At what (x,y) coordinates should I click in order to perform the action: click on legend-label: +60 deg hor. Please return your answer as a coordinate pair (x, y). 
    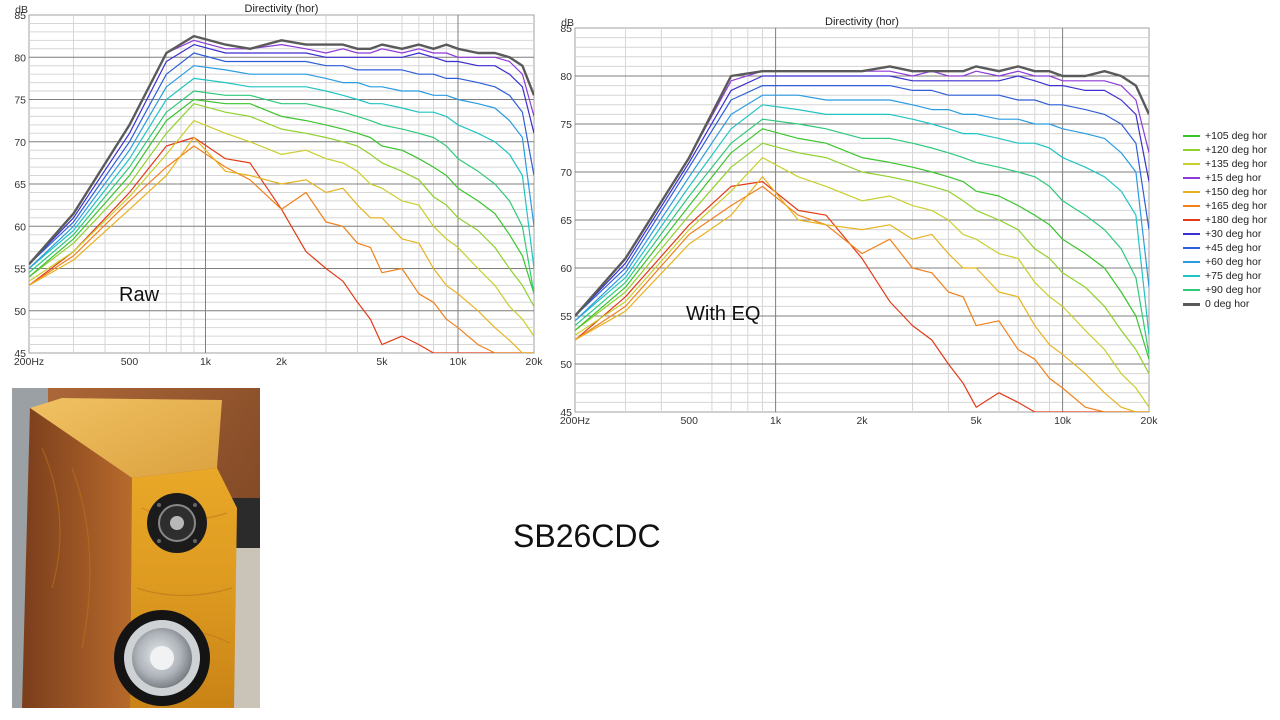
    Looking at the image, I should click on (1233, 262).